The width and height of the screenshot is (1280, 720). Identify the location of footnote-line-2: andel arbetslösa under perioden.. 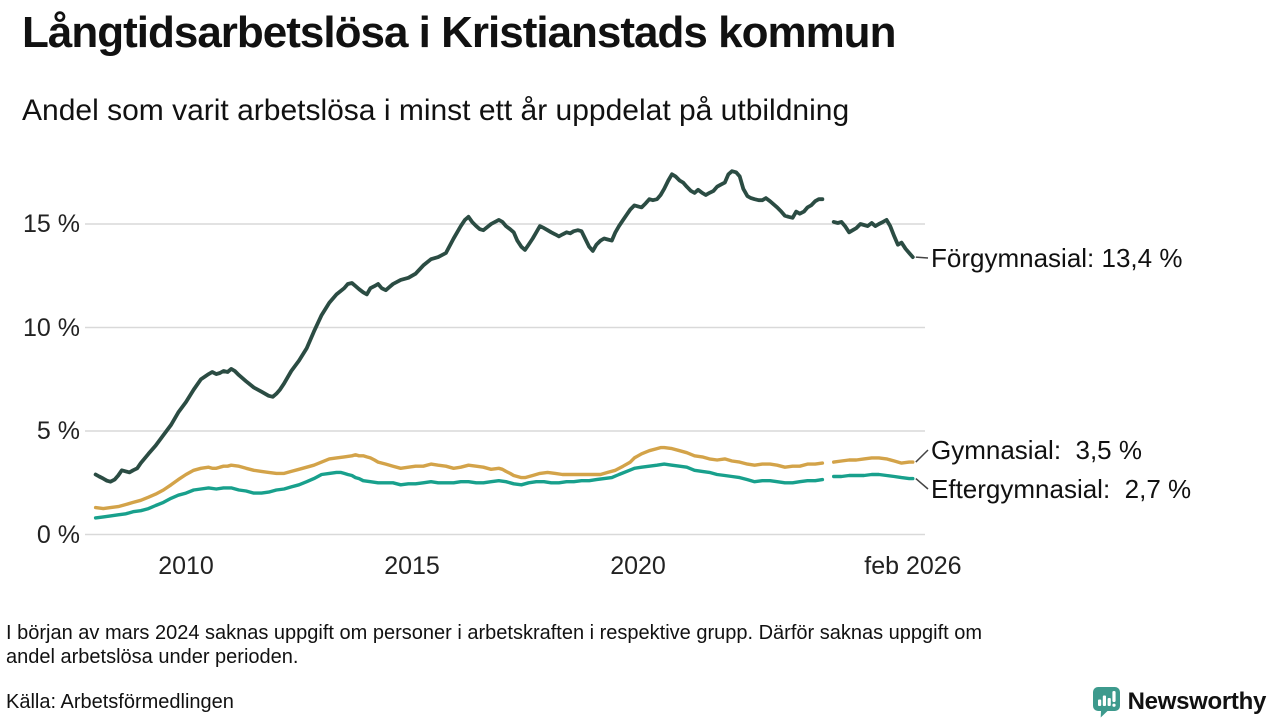
(152, 656).